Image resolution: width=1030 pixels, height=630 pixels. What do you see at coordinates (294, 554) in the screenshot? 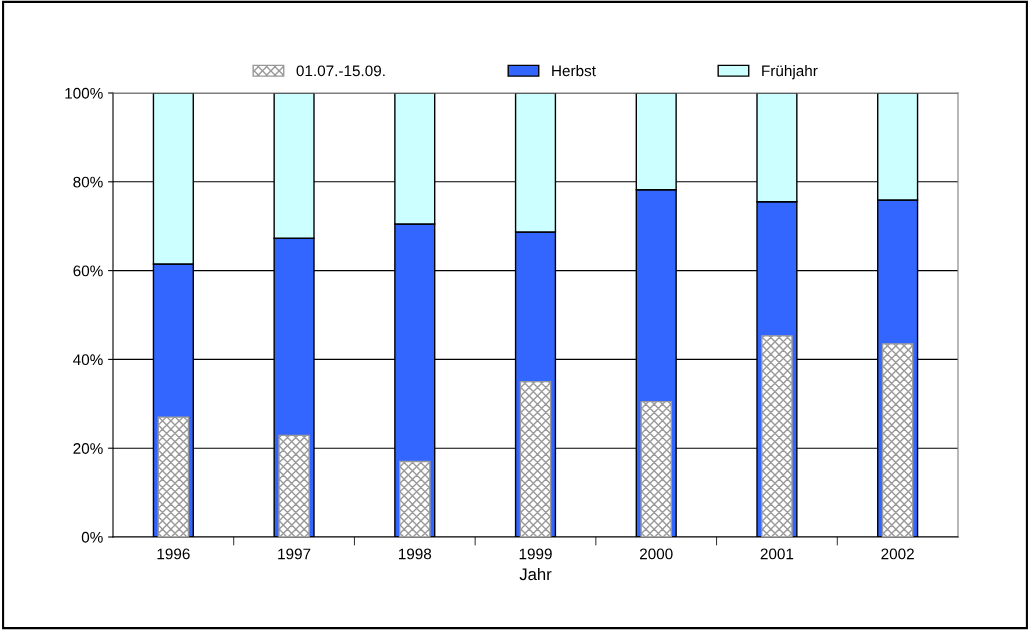
I see `x-tick-label: 1997` at bounding box center [294, 554].